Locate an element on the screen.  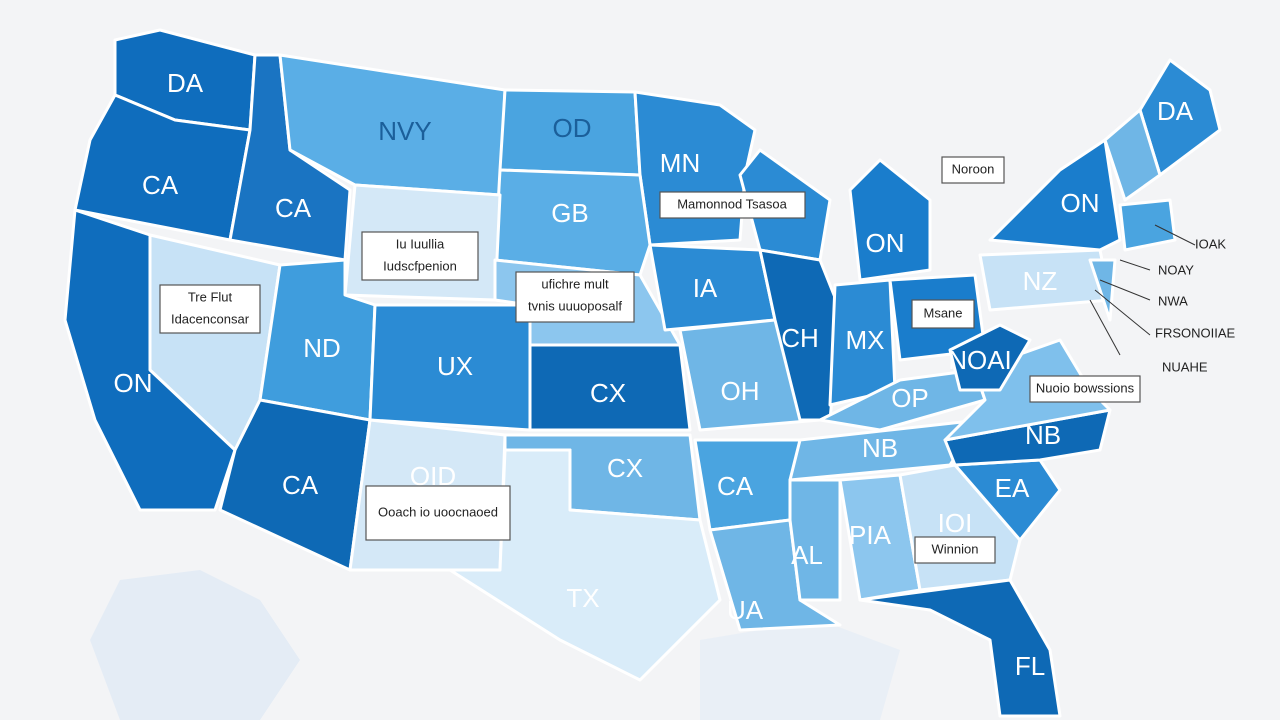
state-label: MN is located at coordinates (680, 163).